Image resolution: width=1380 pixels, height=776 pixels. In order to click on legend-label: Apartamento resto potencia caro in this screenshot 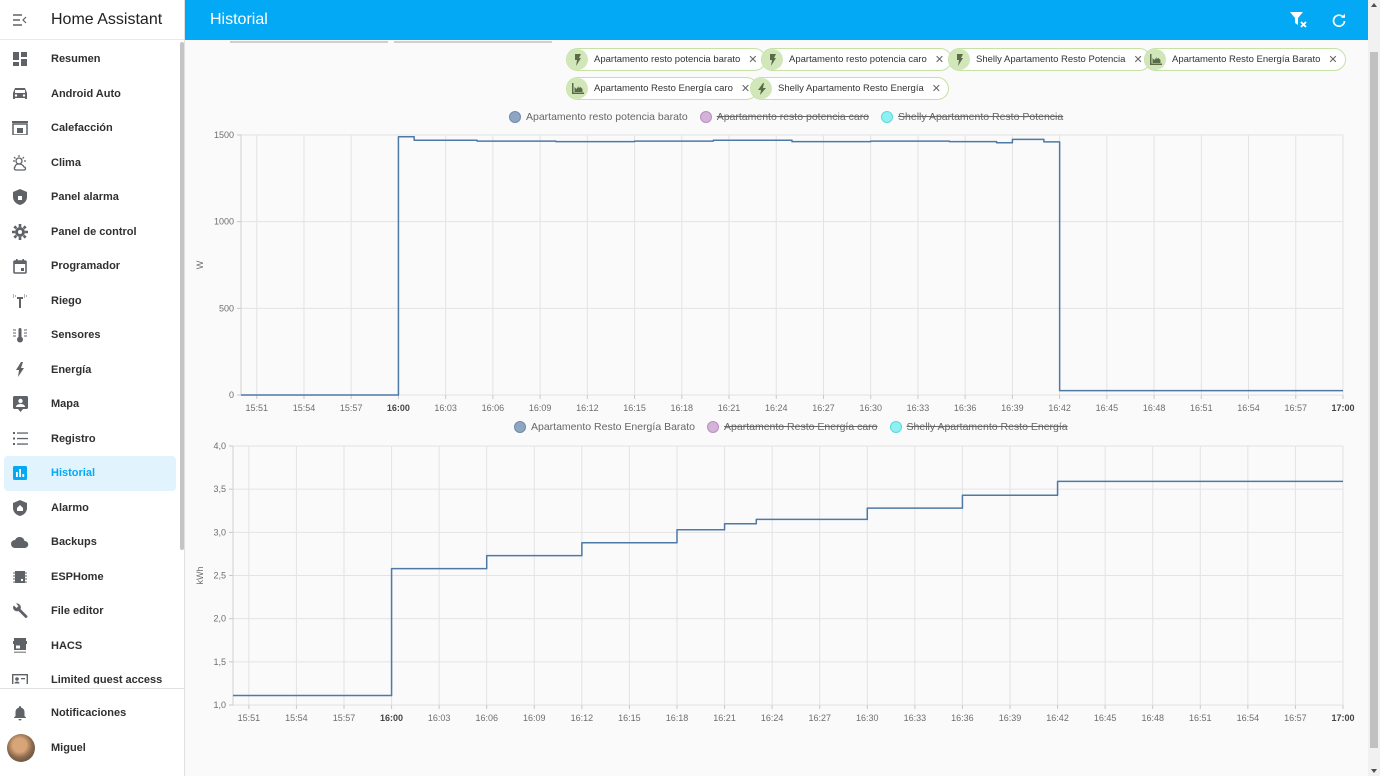, I will do `click(793, 117)`.